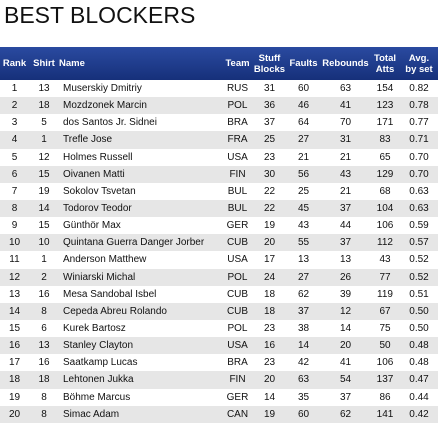 The width and height of the screenshot is (438, 426). Describe the element at coordinates (269, 140) in the screenshot. I see `stuff-blocks-cell: 25` at that location.